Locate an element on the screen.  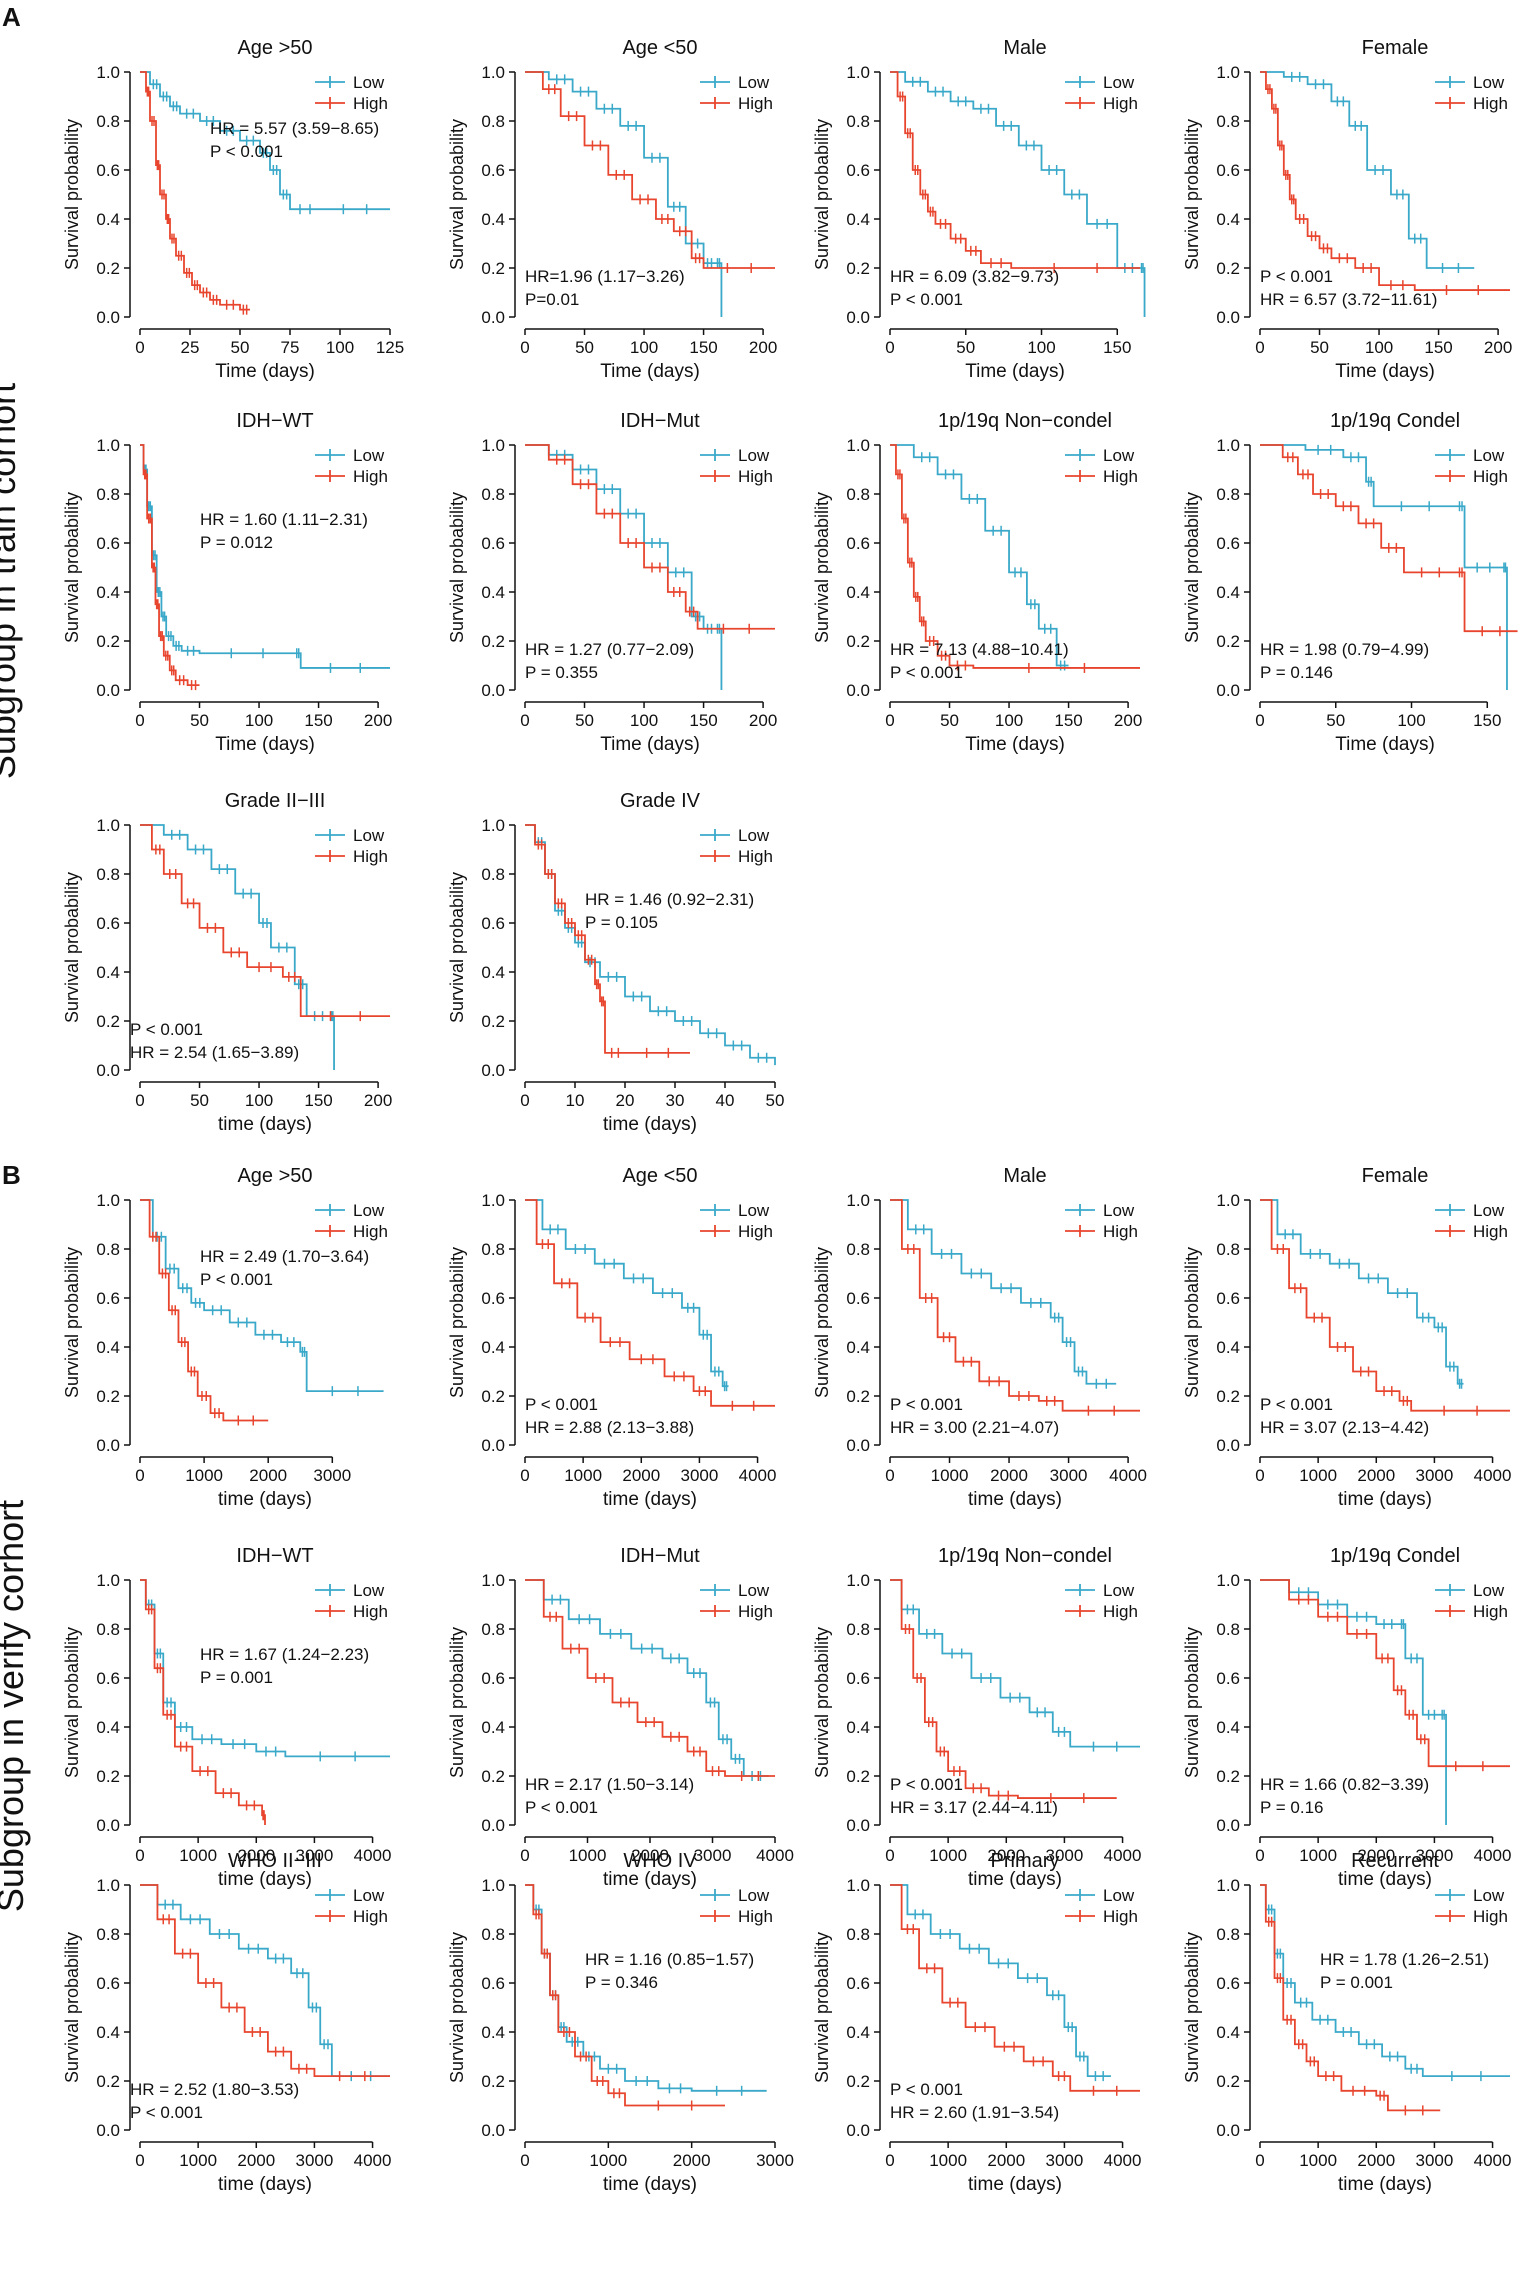
chart-title: IDH−Mut is located at coordinates (660, 421).